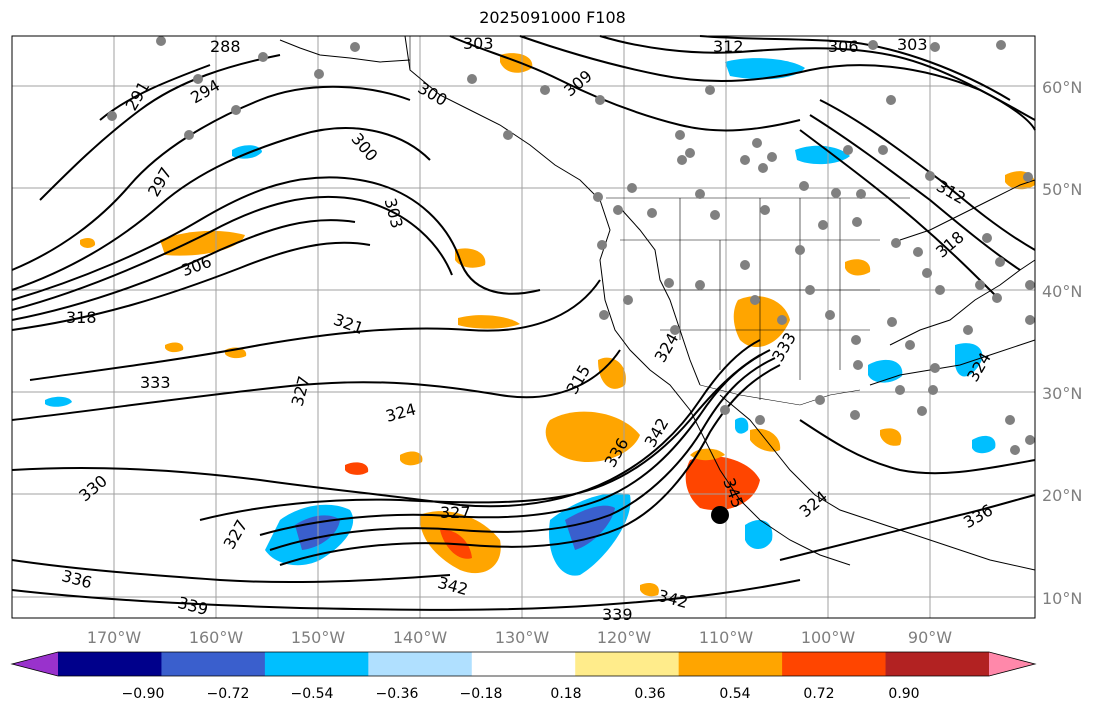  Describe the element at coordinates (1062, 87) in the screenshot. I see `lat-label: 60°N` at that location.